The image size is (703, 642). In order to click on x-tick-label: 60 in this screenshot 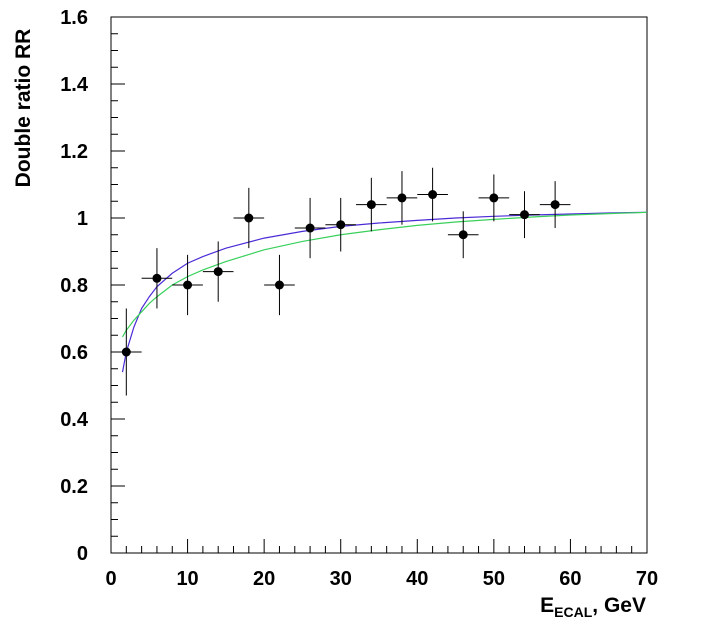, I will do `click(570, 579)`.